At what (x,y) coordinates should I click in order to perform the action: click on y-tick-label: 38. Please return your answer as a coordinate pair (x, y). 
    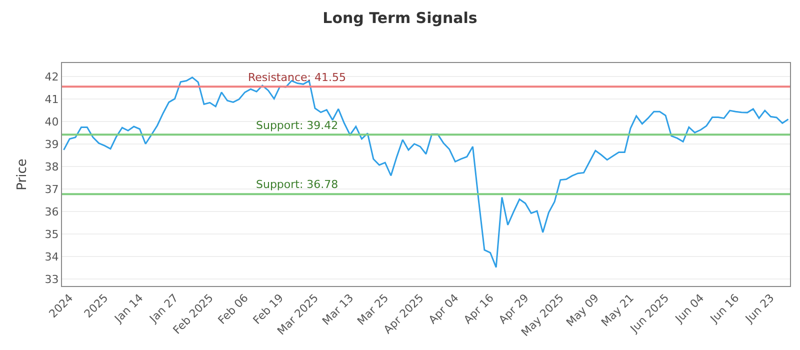
    Looking at the image, I should click on (51, 167).